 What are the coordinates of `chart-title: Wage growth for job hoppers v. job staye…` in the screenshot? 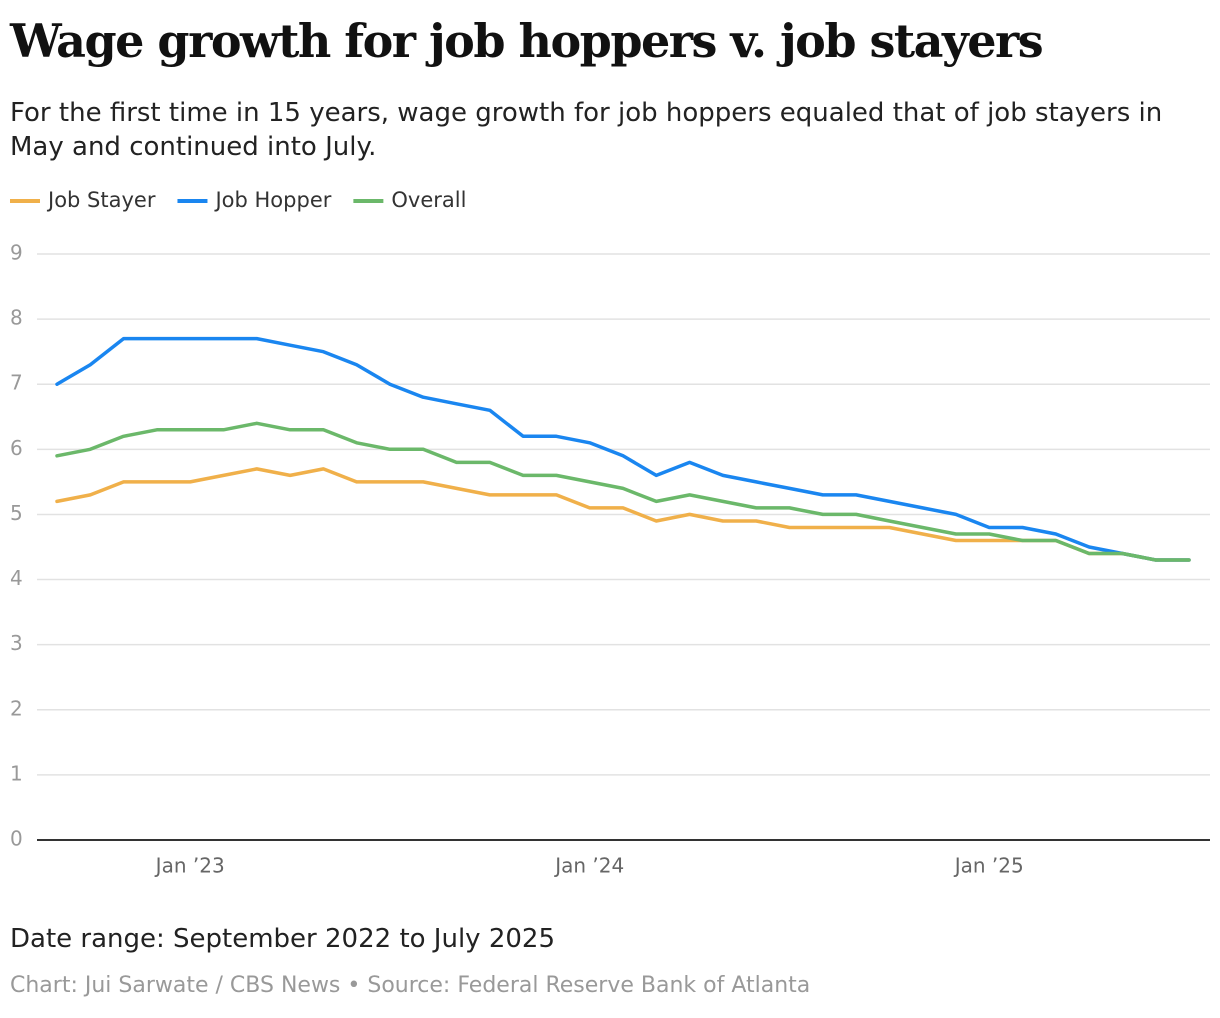 It's located at (527, 41).